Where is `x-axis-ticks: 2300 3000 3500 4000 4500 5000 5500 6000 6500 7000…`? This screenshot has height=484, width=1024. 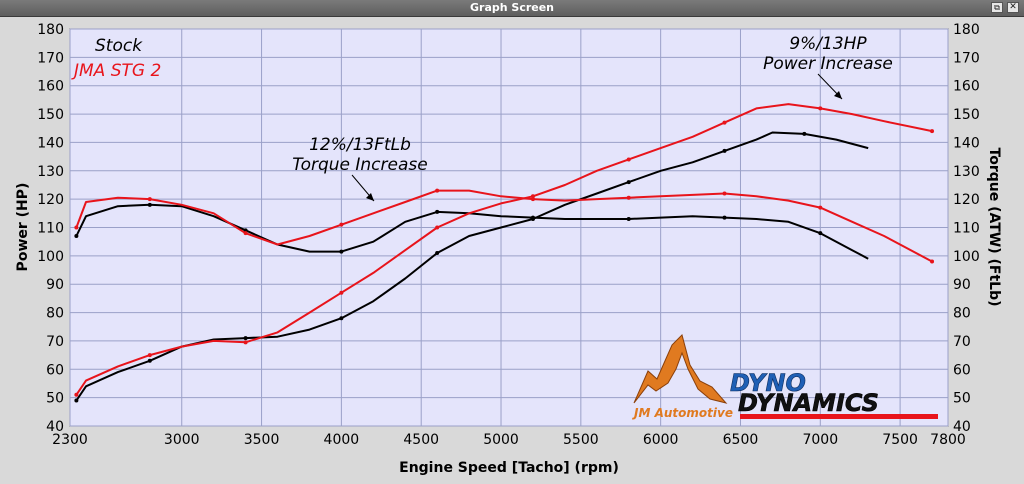
x-axis-ticks: 2300 3000 3500 4000 4500 5000 5500 6000 6500 7000… is located at coordinates (509, 440).